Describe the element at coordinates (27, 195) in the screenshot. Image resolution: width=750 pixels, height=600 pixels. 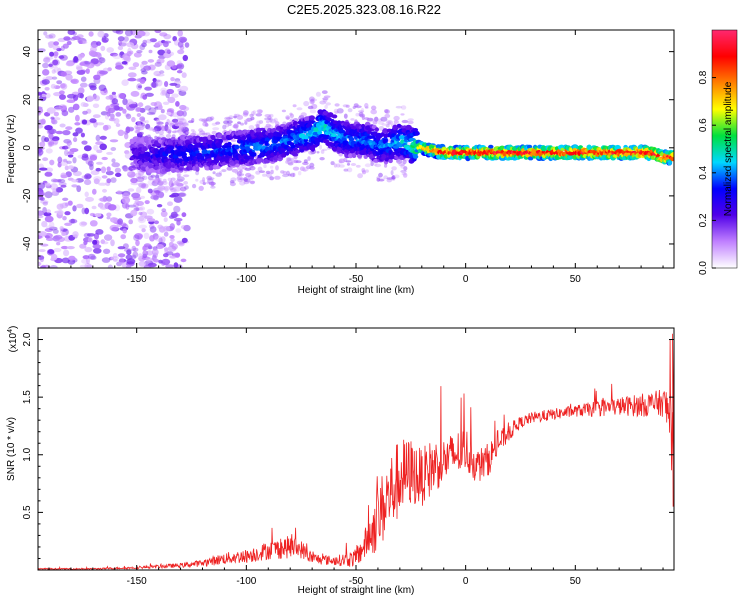
I see `spectrogram-ytick-label: -20` at that location.